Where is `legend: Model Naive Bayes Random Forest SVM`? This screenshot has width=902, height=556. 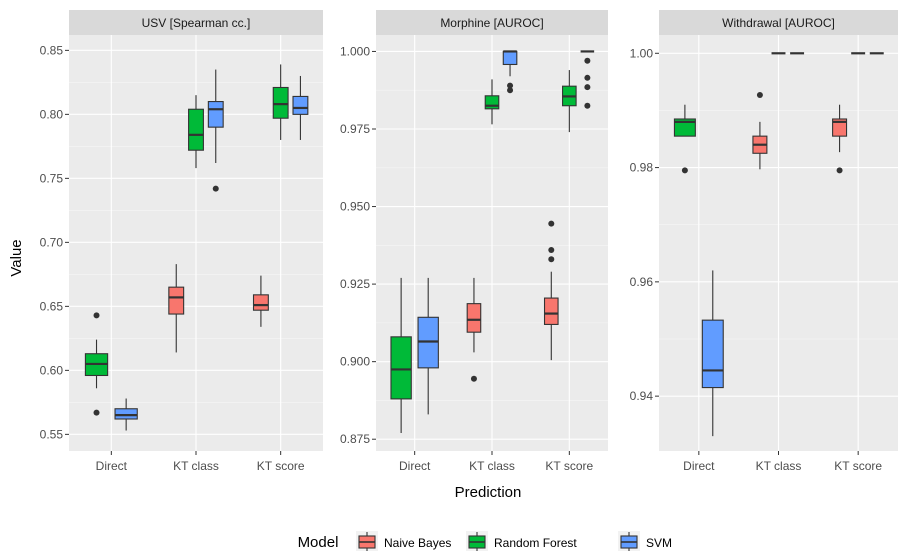
legend: Model Naive Bayes Random Forest SVM is located at coordinates (485, 542).